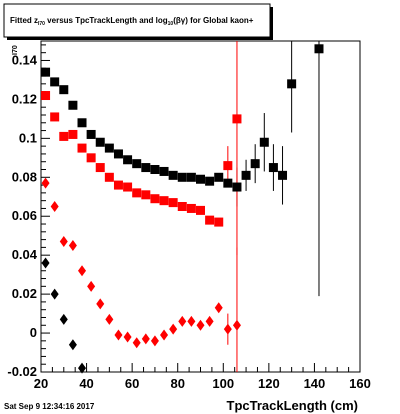  What do you see at coordinates (41, 24) in the screenshot?
I see `chart-title-sub1: I70` at bounding box center [41, 24].